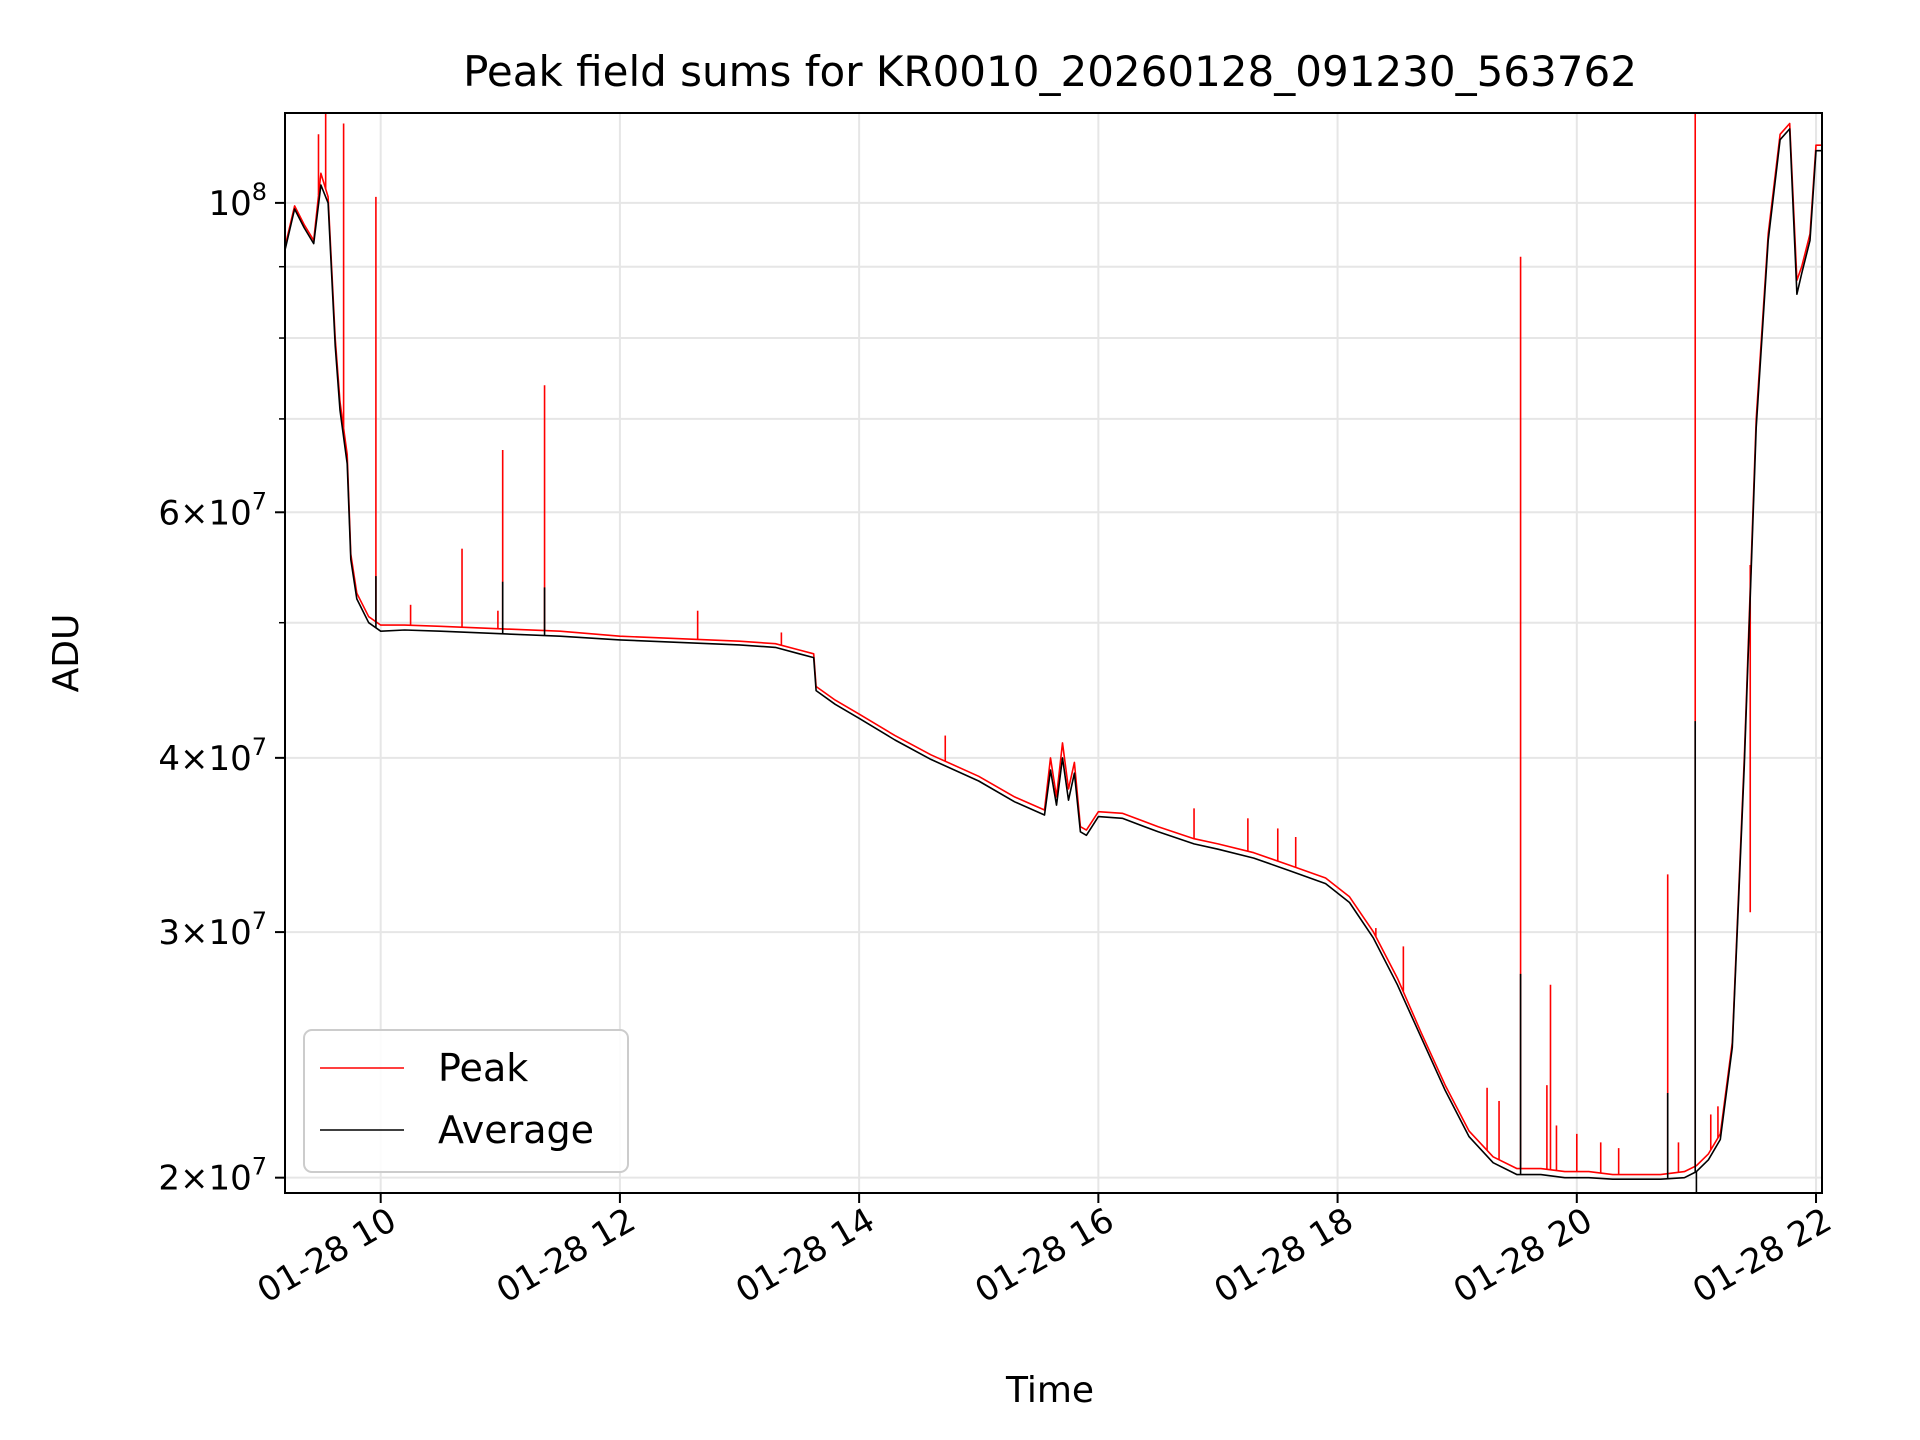  What do you see at coordinates (169, 759) in the screenshot?
I see `y-tick-mantissa: 4` at bounding box center [169, 759].